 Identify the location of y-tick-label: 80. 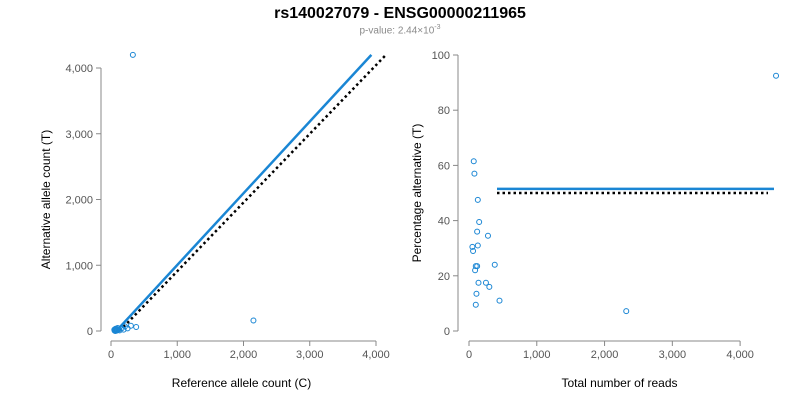
(444, 111).